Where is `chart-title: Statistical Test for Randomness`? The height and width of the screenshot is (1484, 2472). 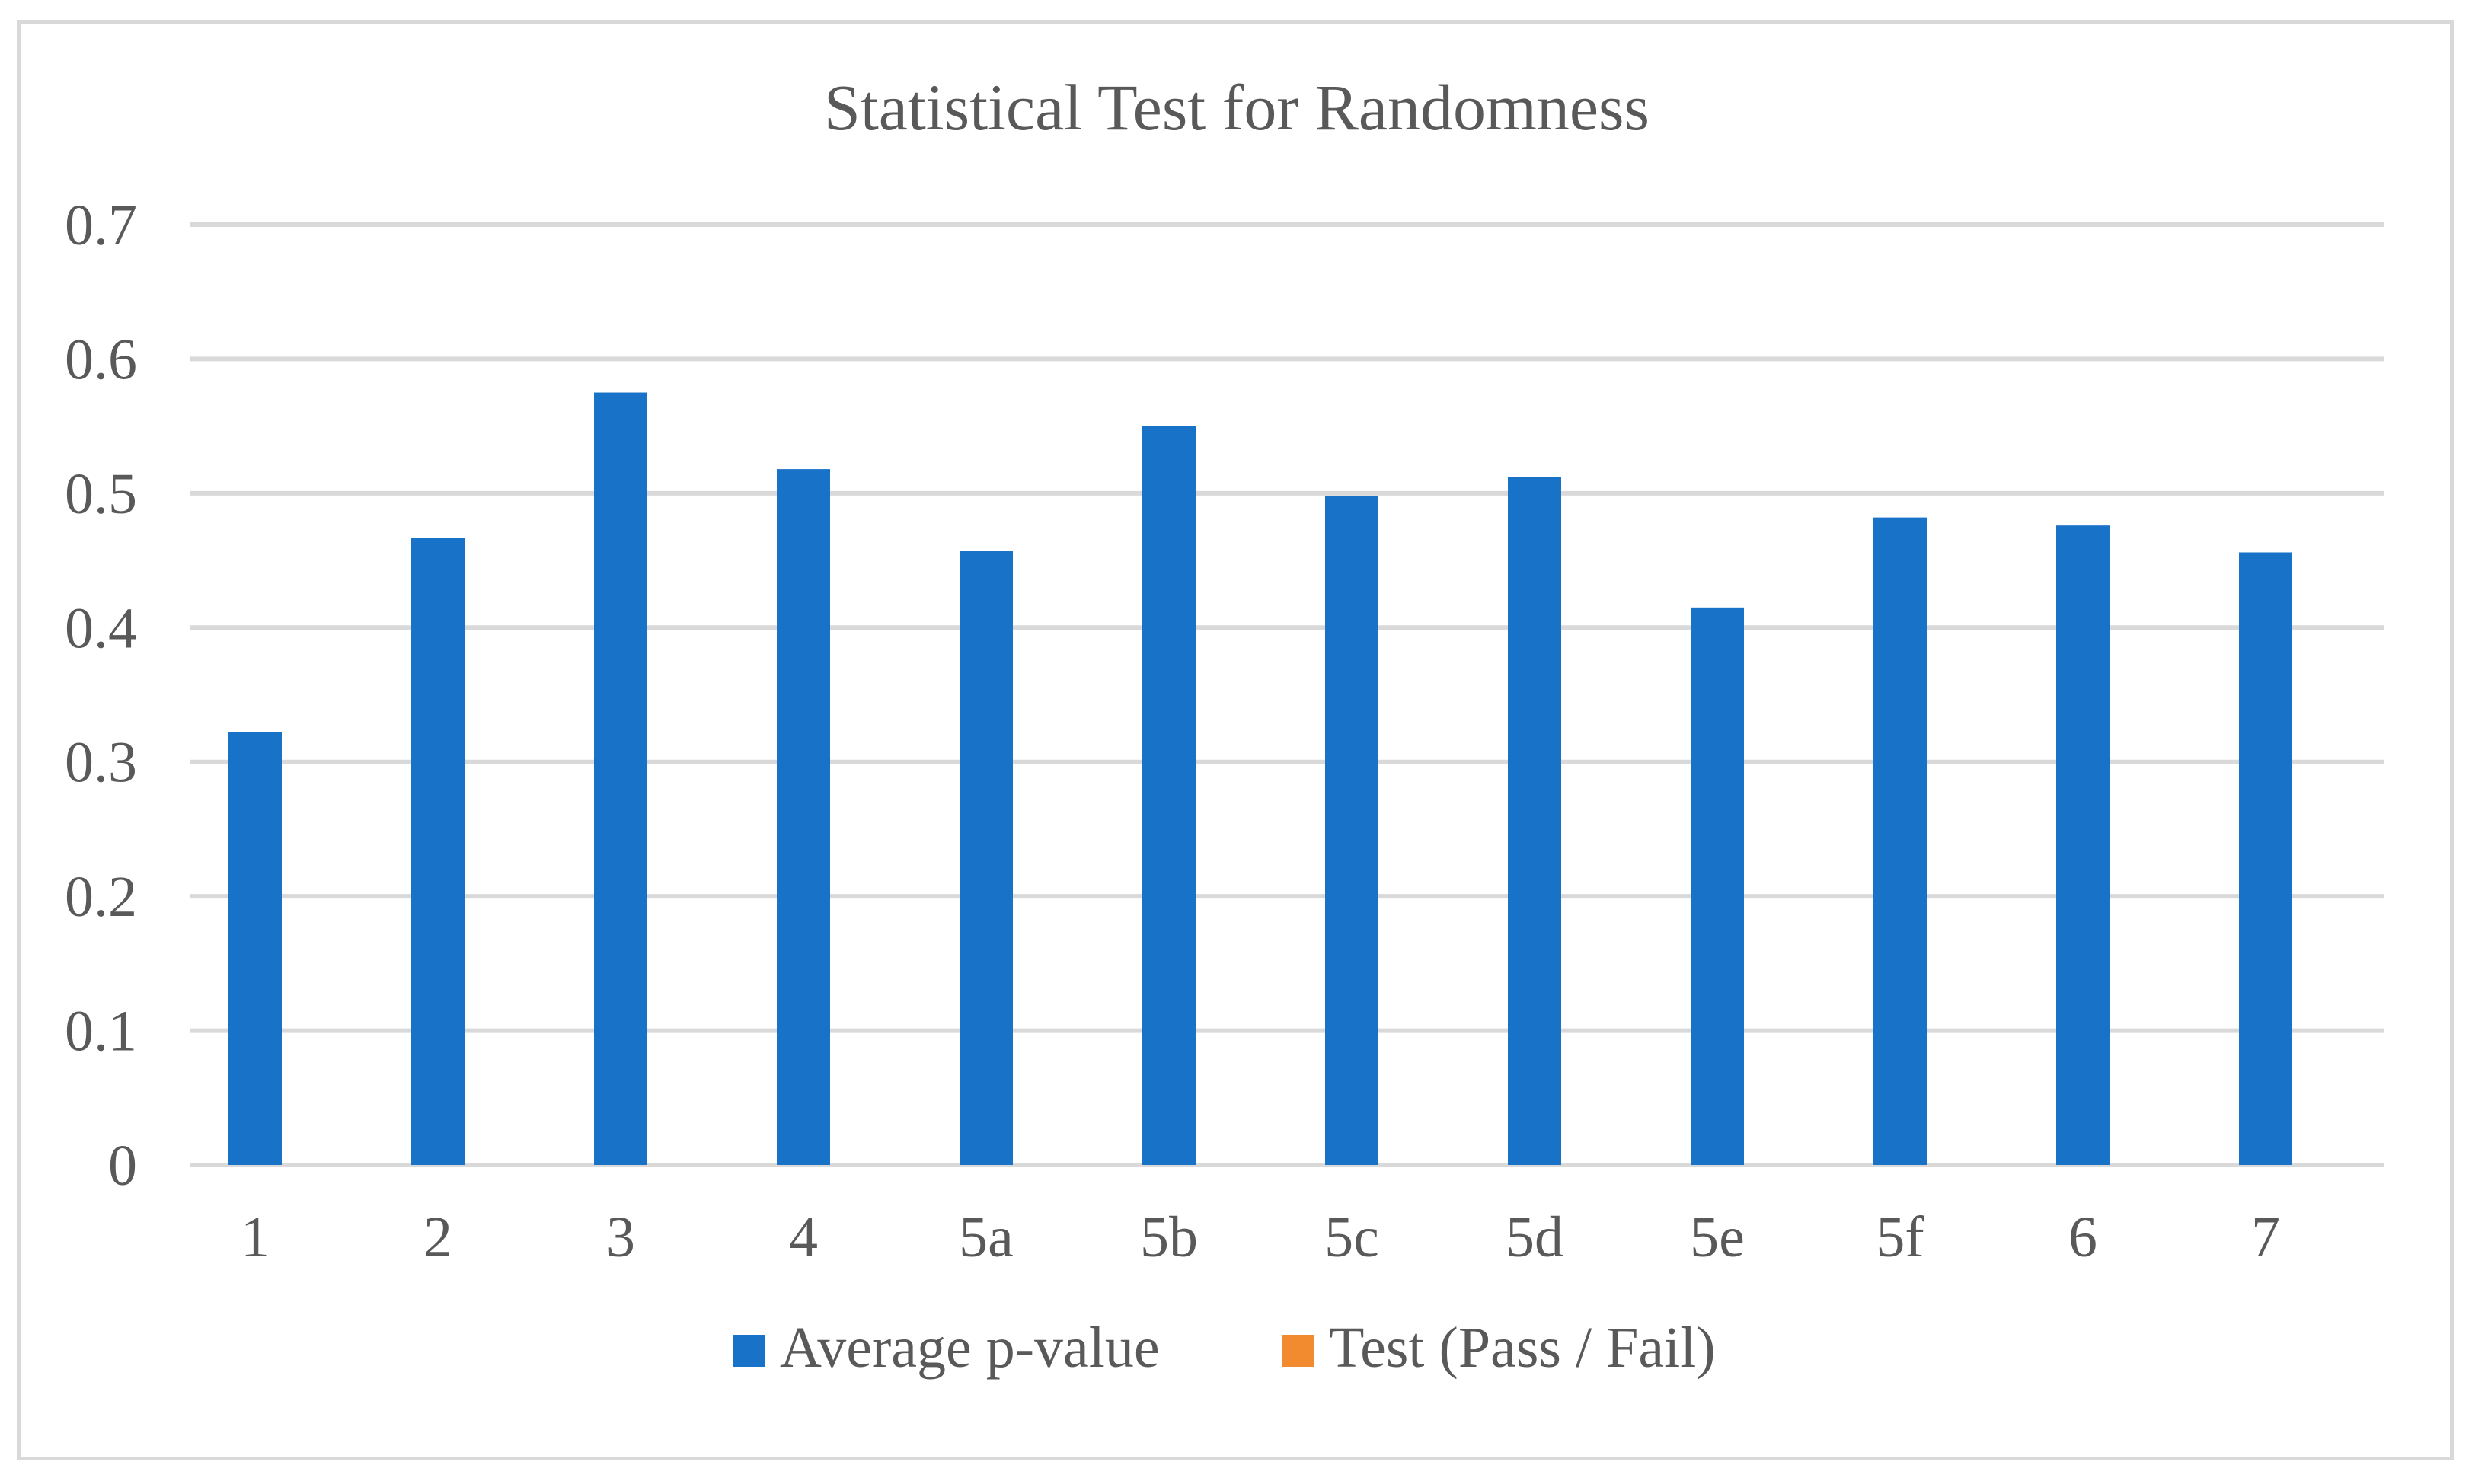 chart-title: Statistical Test for Randomness is located at coordinates (1237, 107).